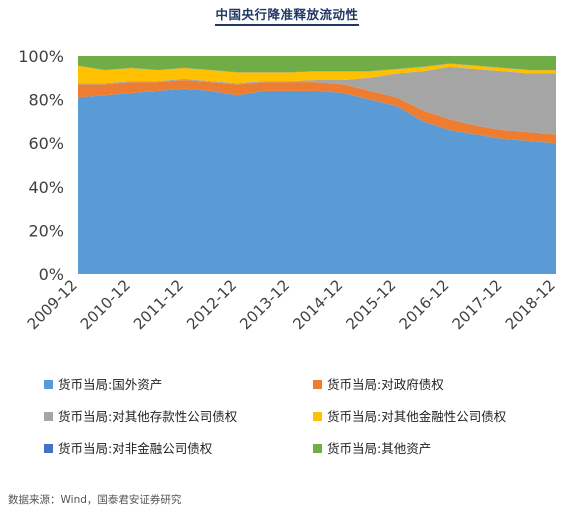 This screenshot has height=516, width=574. Describe the element at coordinates (148, 416) in the screenshot. I see `legend-label: 货币当局:对其他存款性公司债权` at that location.